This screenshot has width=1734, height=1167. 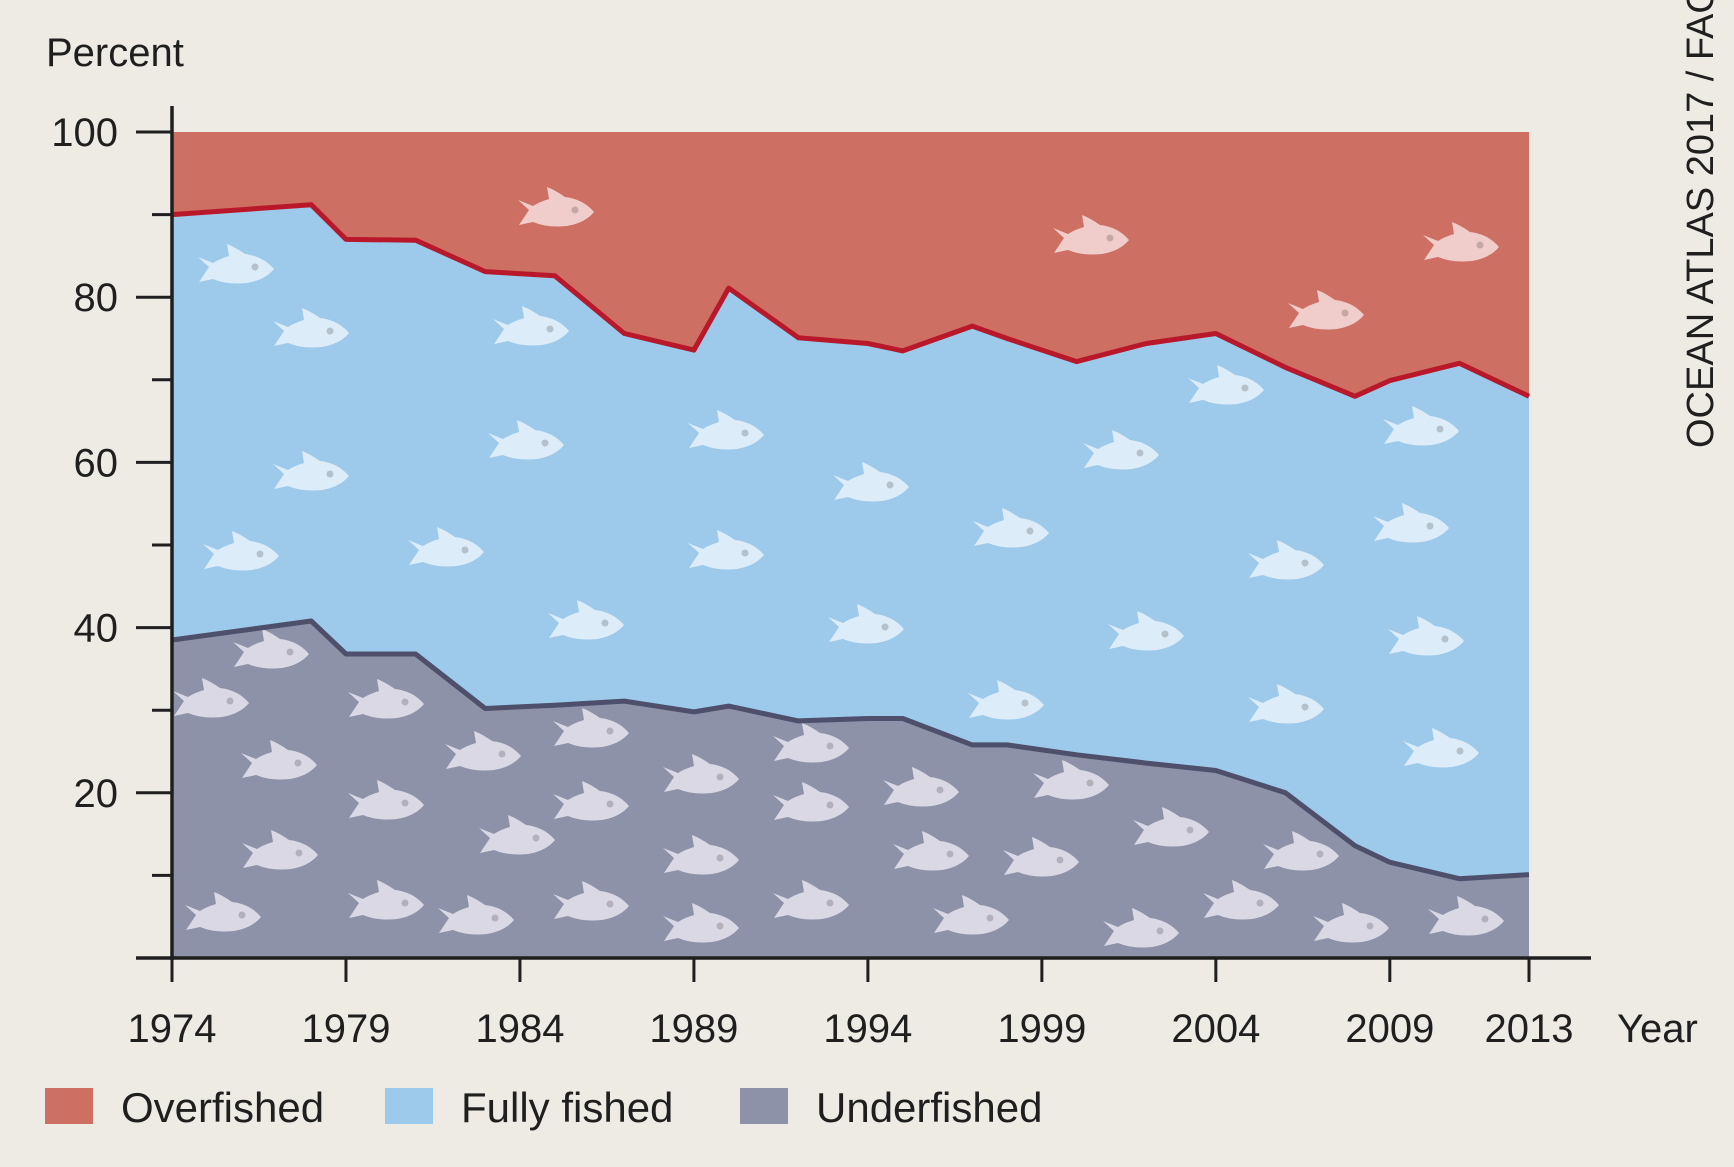 I want to click on x-tick-label: 1974, so click(x=172, y=1029).